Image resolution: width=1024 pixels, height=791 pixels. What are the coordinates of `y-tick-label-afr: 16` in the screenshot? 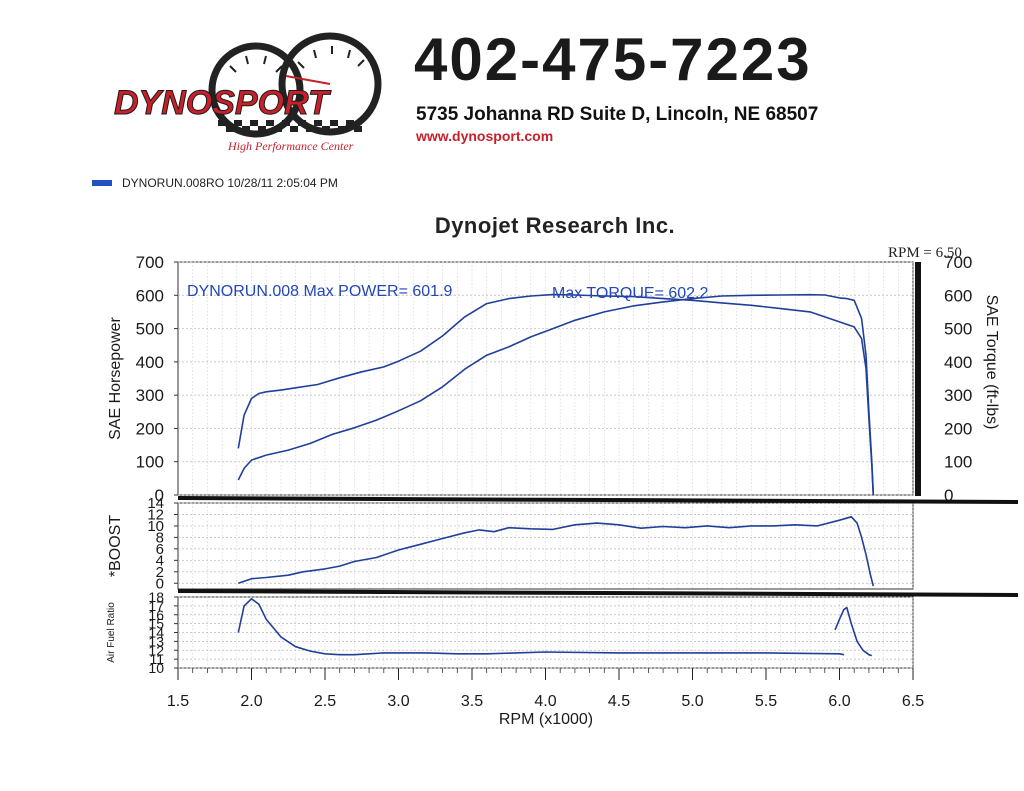 It's located at (156, 615).